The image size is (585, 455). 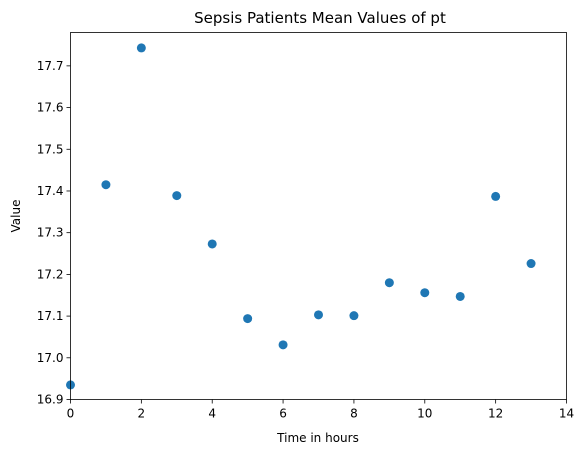 What do you see at coordinates (495, 414) in the screenshot?
I see `x-tick-label: 12` at bounding box center [495, 414].